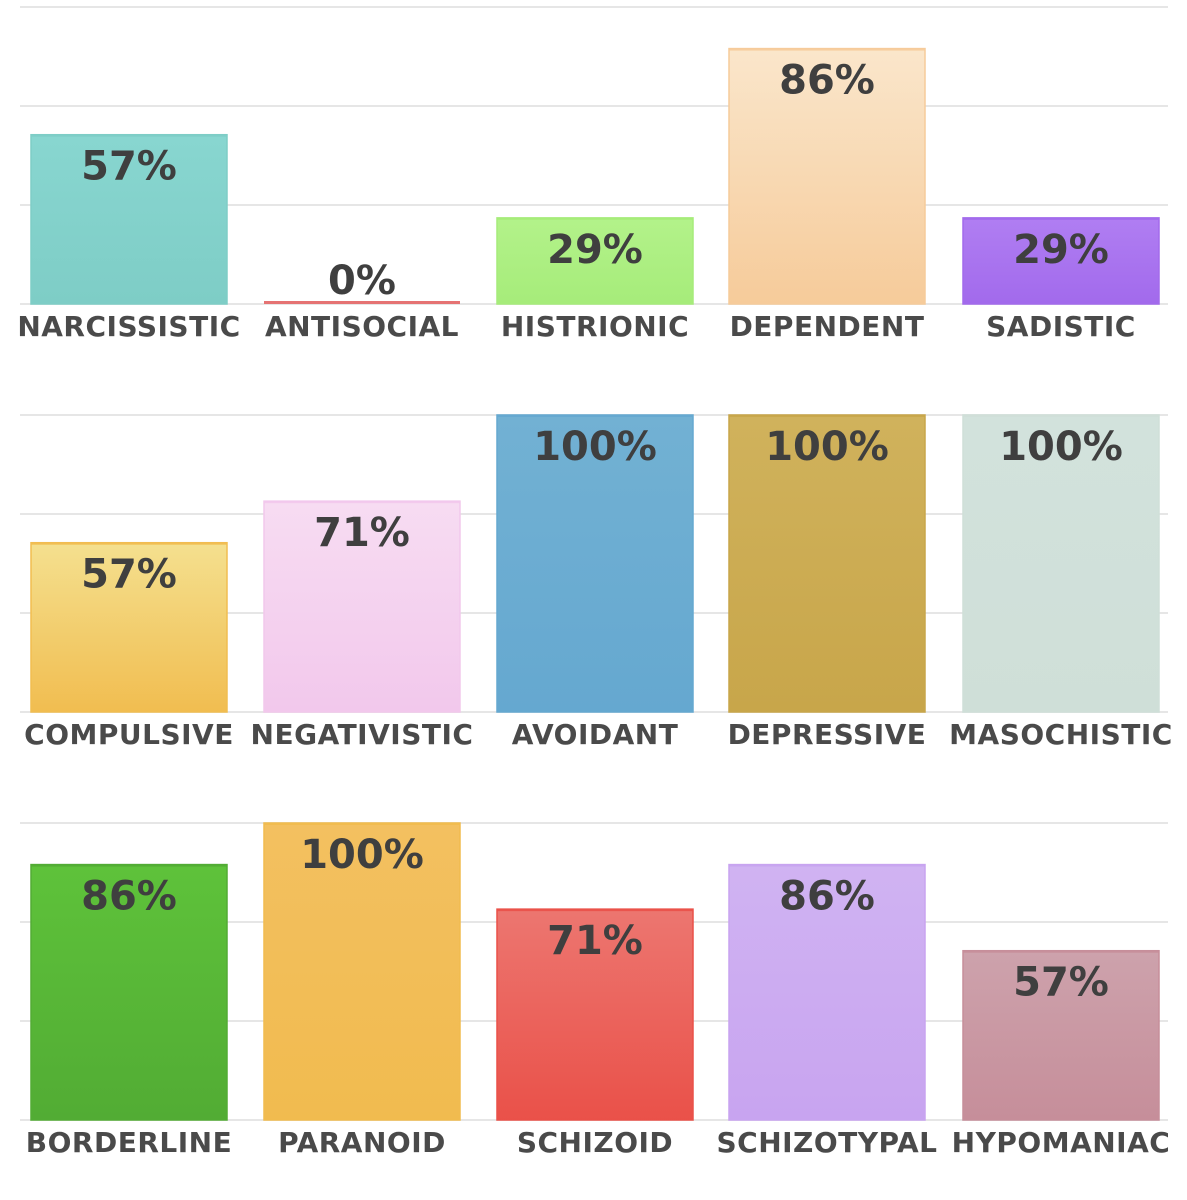  I want to click on category-label: COMPULSIVE, so click(129, 734).